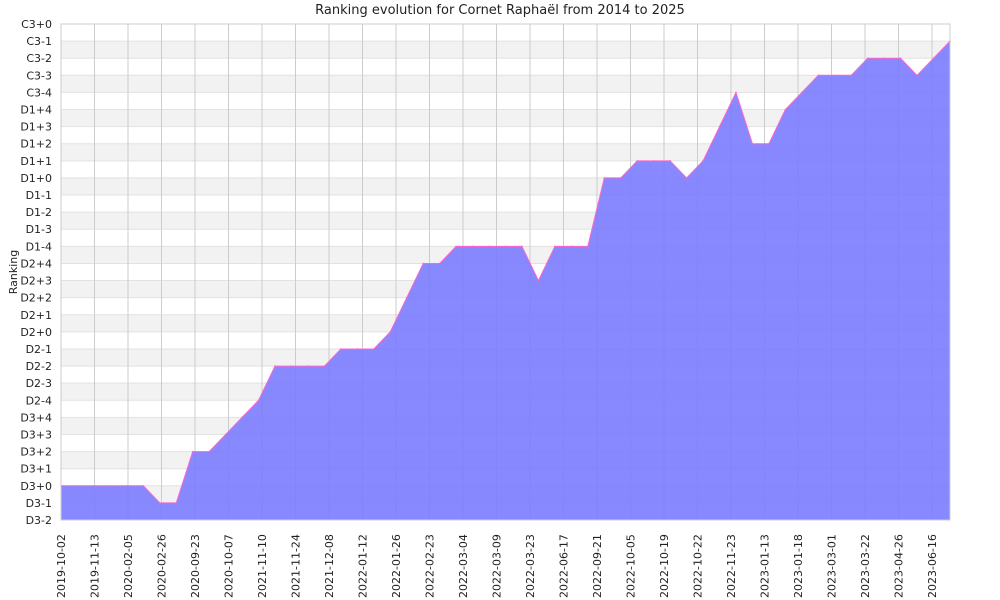  I want to click on y-tick-label: D1-4, so click(39, 246).